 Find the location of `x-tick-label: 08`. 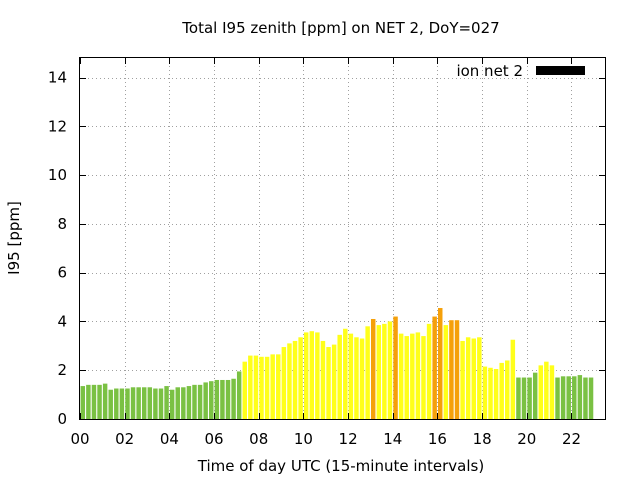

x-tick-label: 08 is located at coordinates (258, 439).